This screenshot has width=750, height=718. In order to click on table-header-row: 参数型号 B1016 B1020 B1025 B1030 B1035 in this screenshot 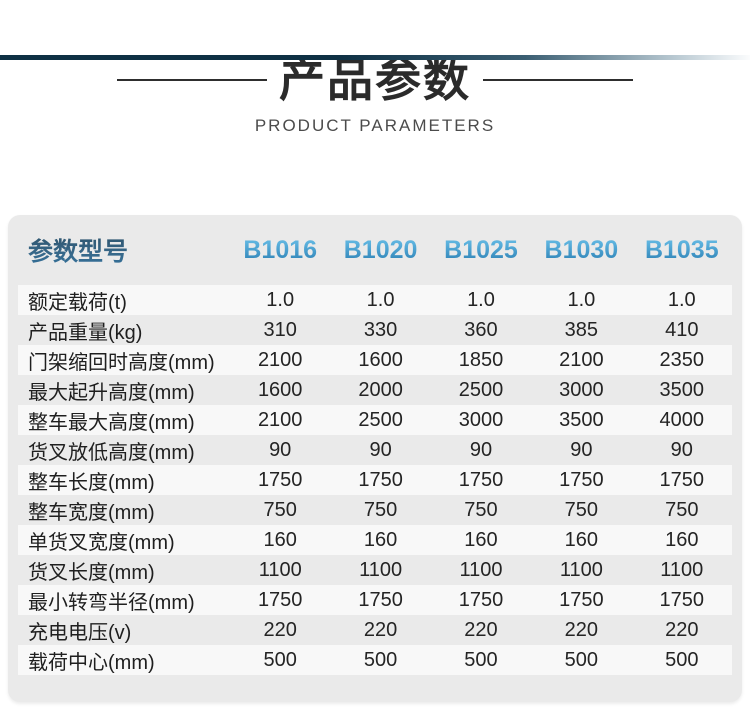, I will do `click(375, 250)`.